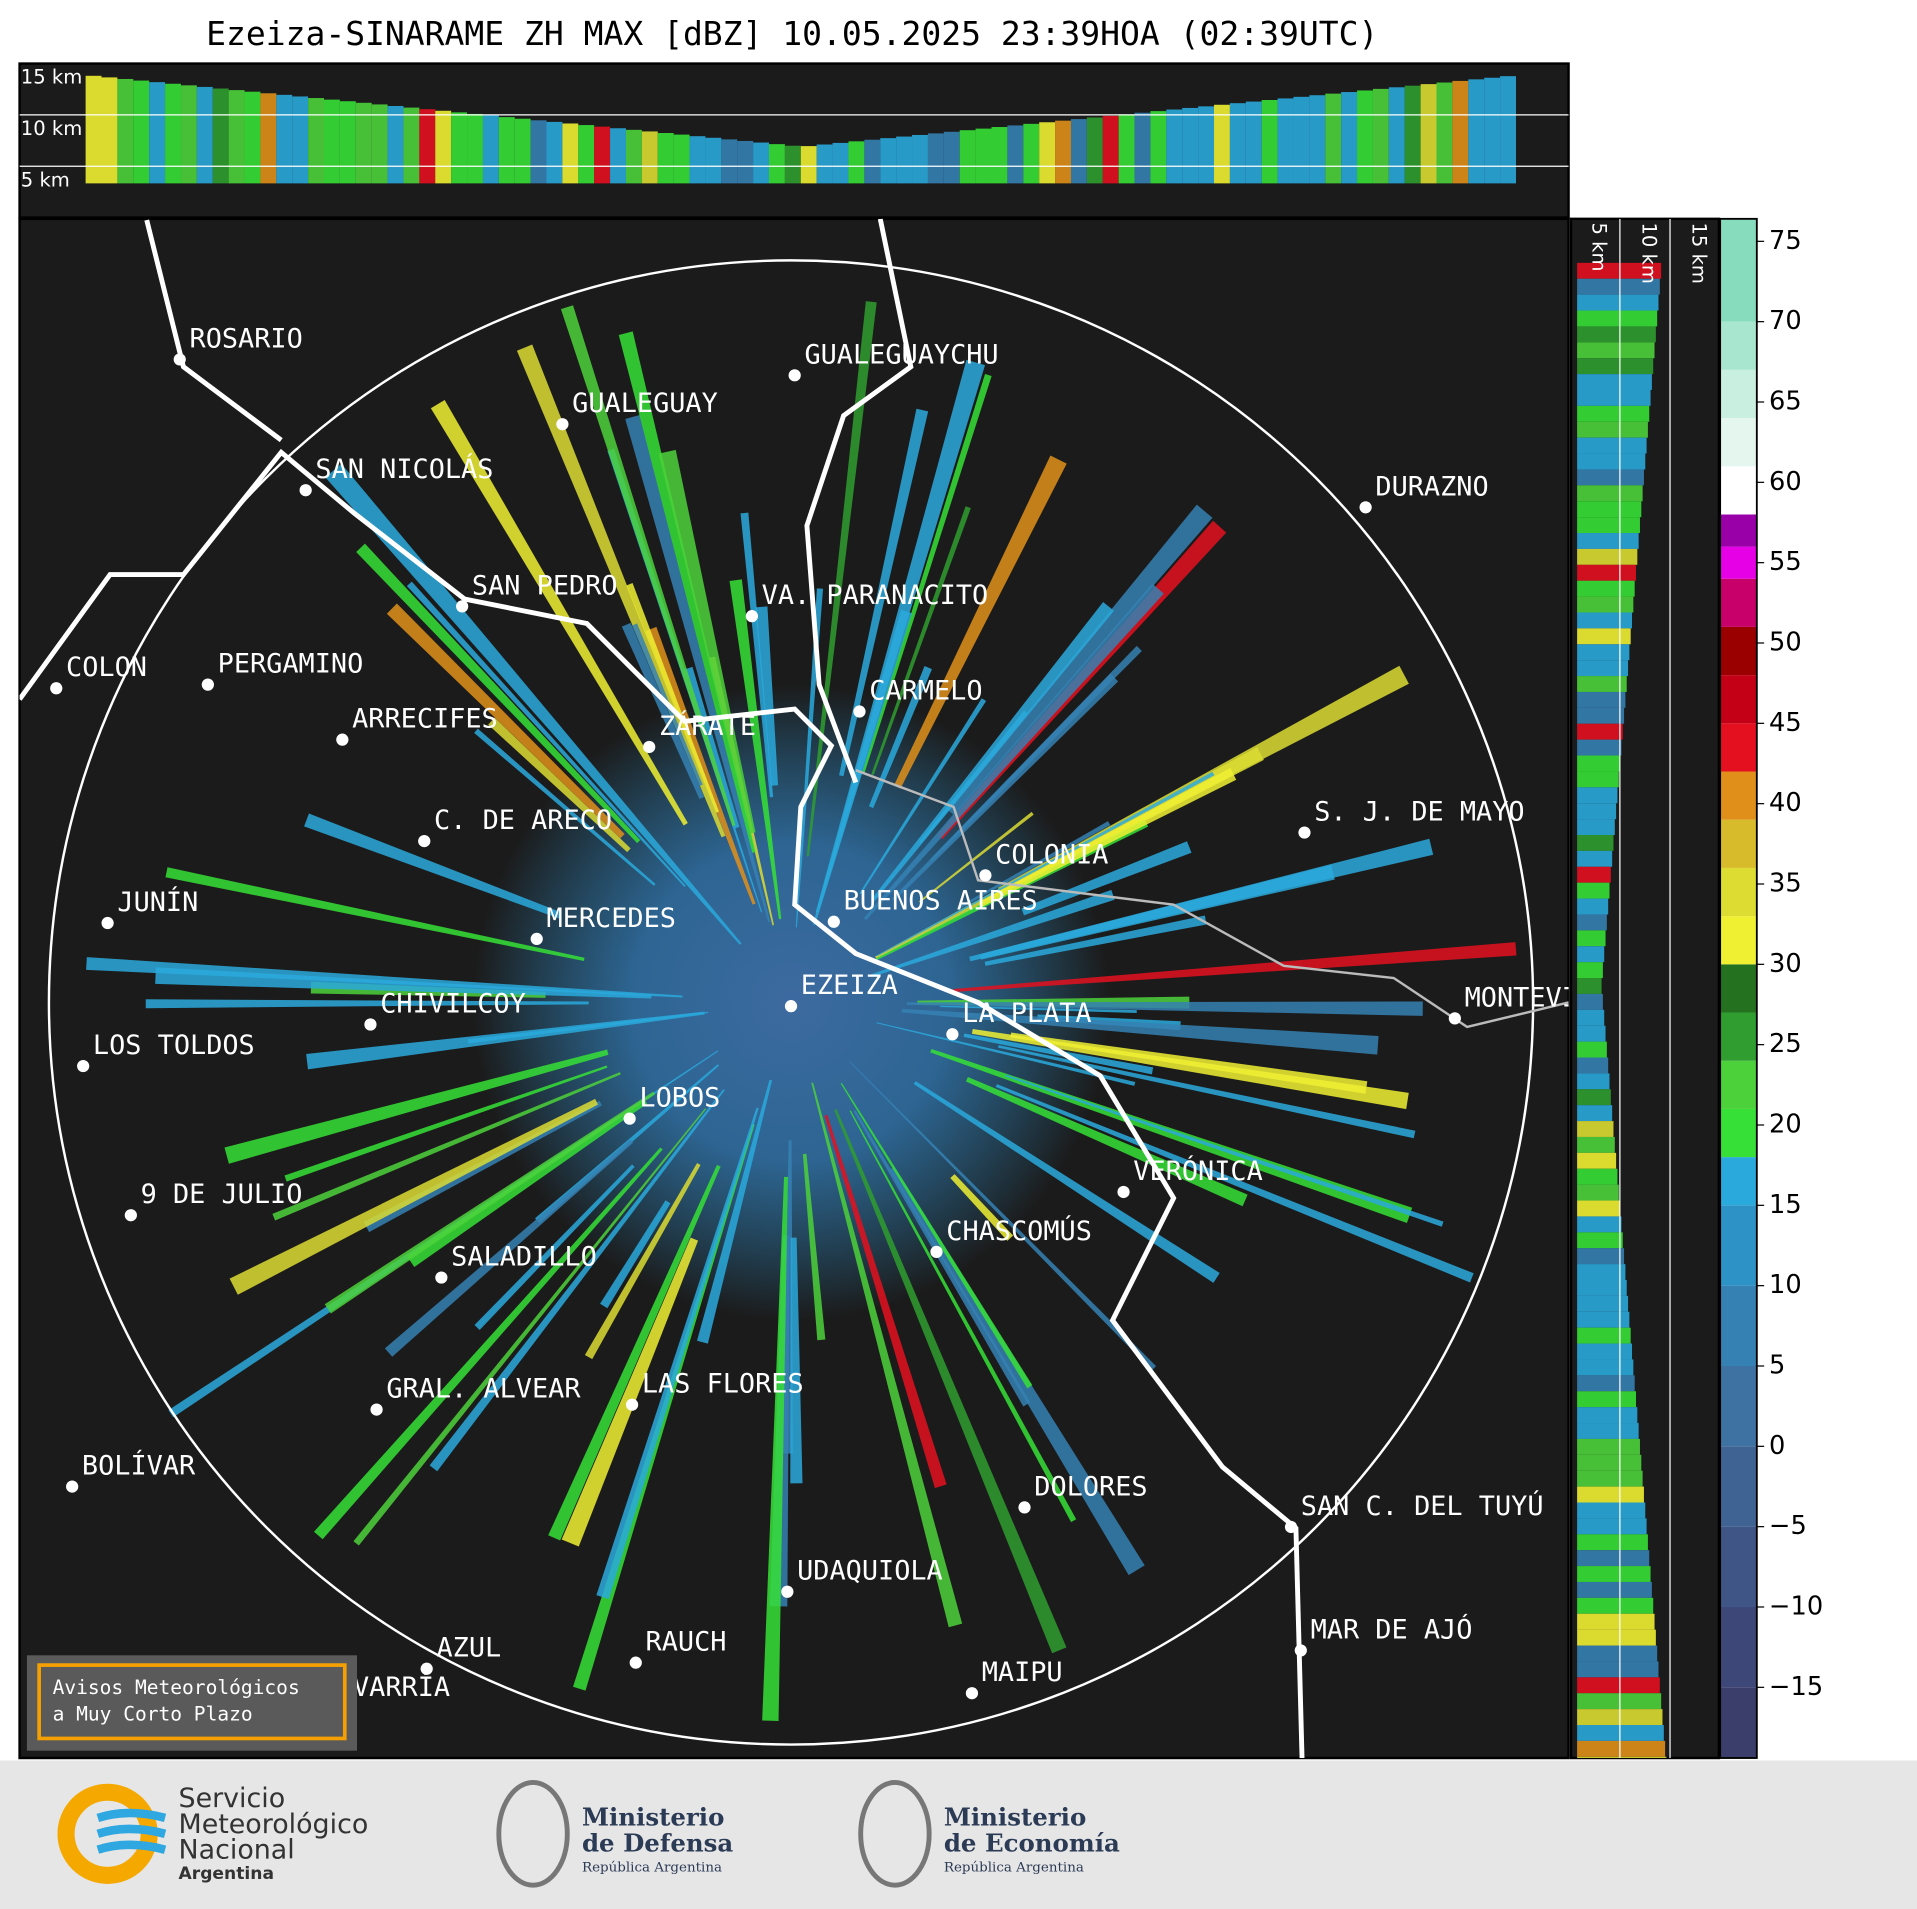  Describe the element at coordinates (875, 595) in the screenshot. I see `city-label: VA. PARANACITO` at that location.